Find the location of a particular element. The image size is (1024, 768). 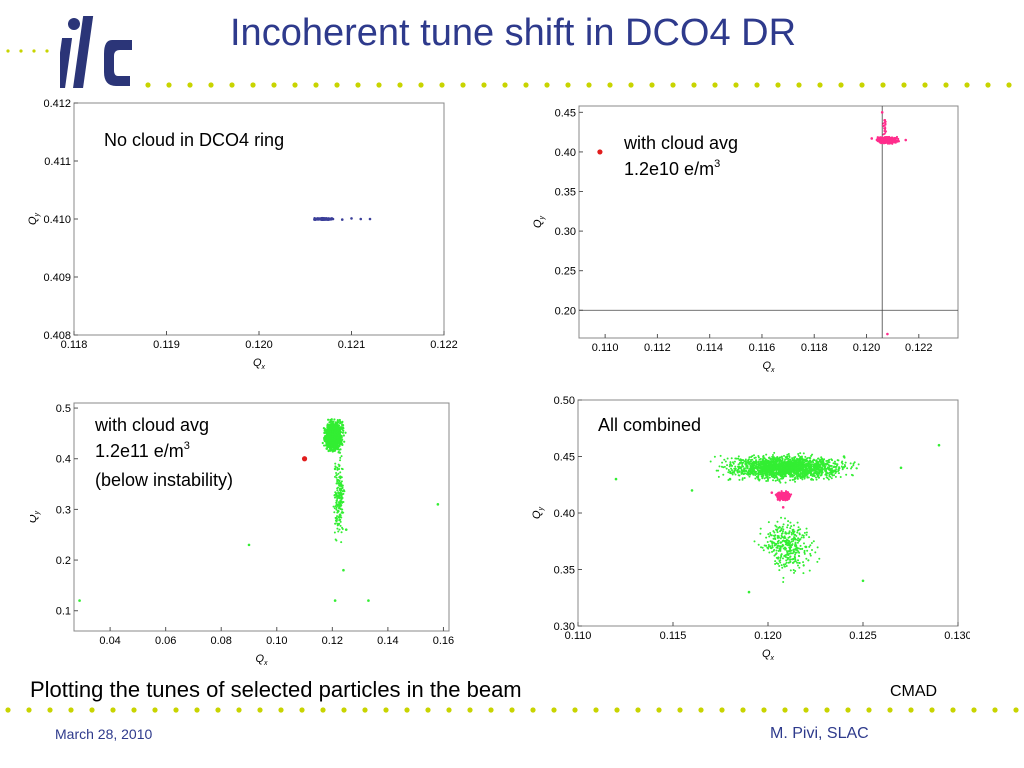

y-tick-label: 0.30 is located at coordinates (565, 232).